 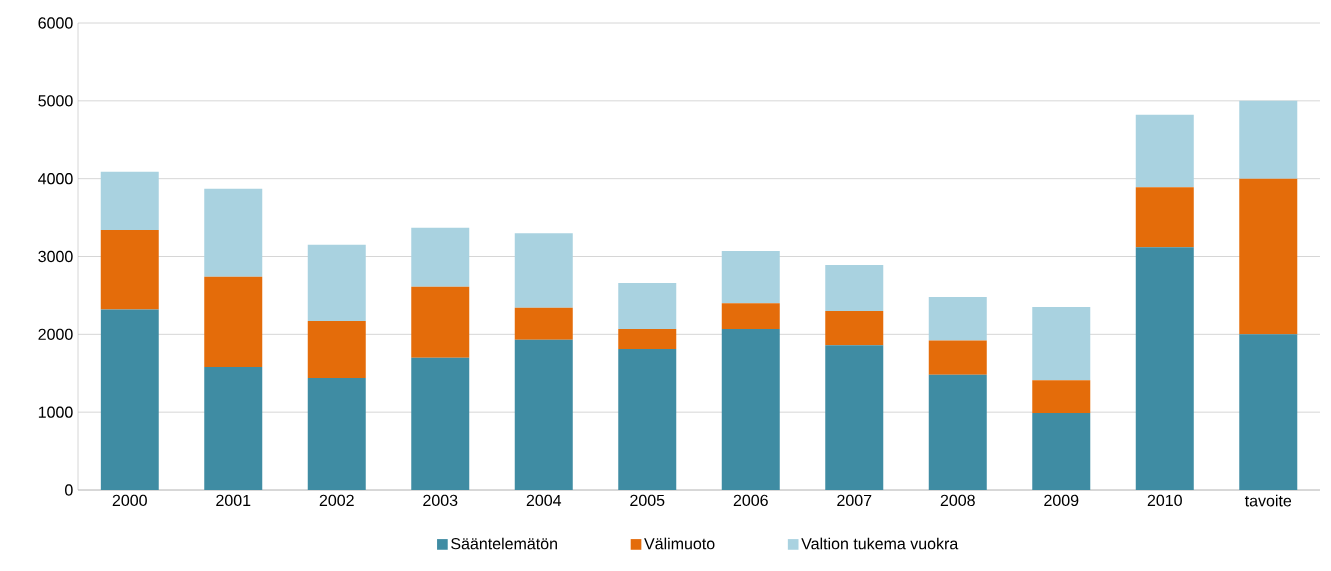 I want to click on x-tick-label: 2003, so click(x=440, y=500).